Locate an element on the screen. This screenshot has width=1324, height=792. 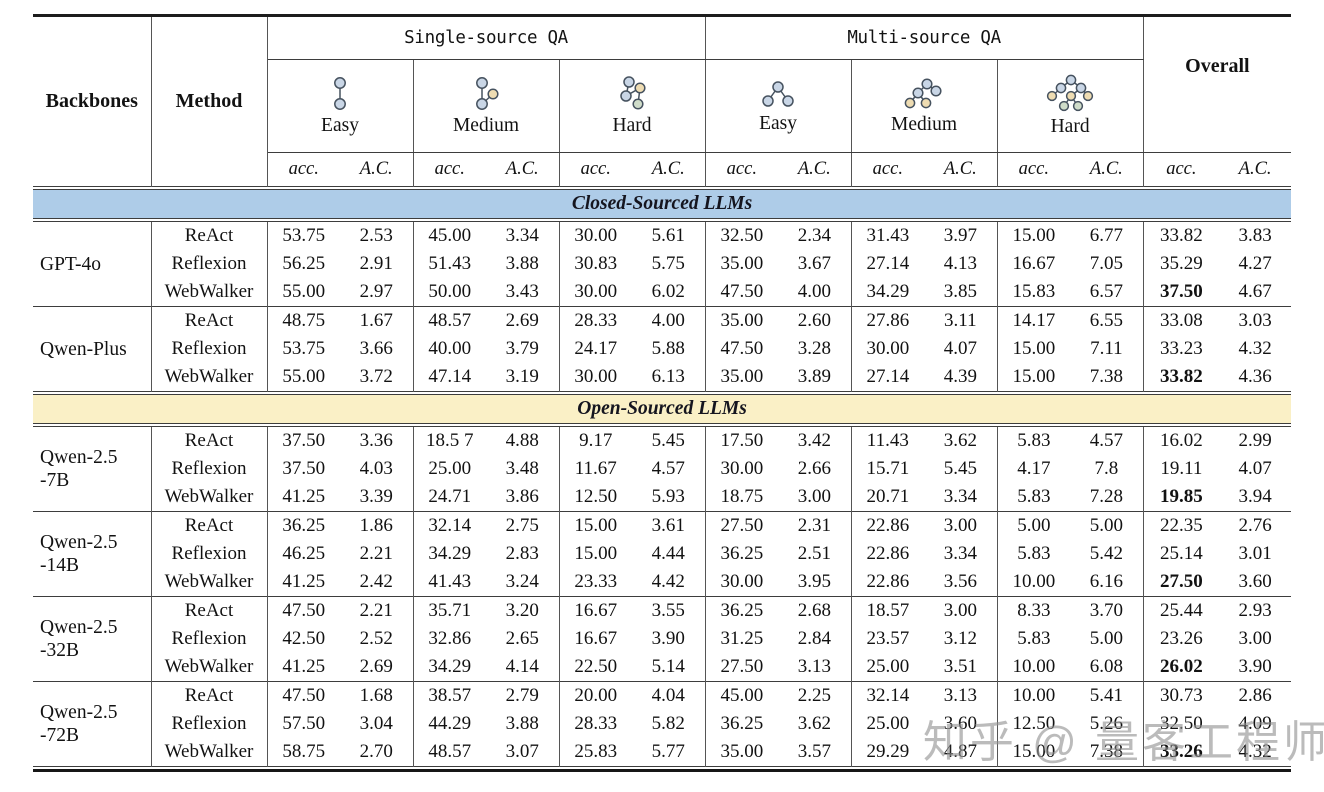
metric-value: 2.53 is located at coordinates (377, 235).